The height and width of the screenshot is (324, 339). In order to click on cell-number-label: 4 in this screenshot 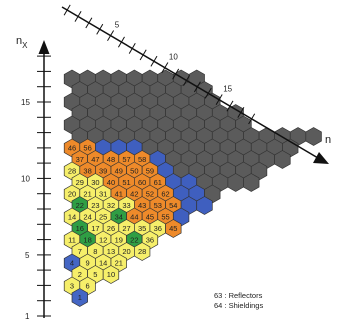, I will do `click(72, 263)`.